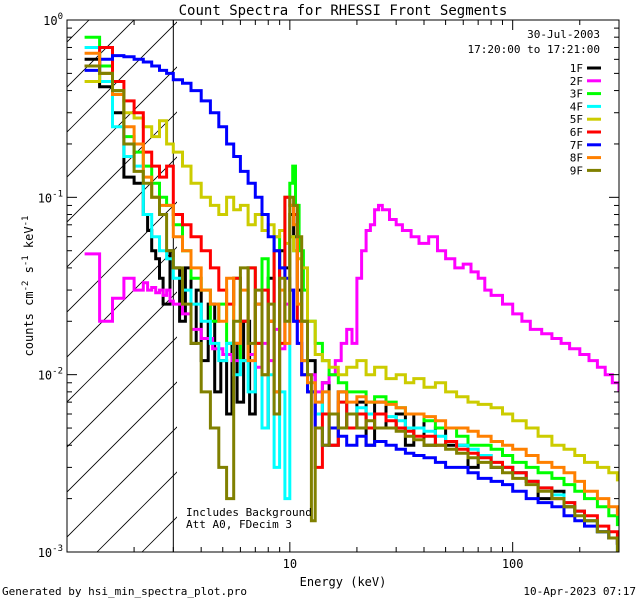 Image resolution: width=640 pixels, height=600 pixels. What do you see at coordinates (579, 591) in the screenshot?
I see `footer-timestamp: 10-Apr-2023 07:17` at bounding box center [579, 591].